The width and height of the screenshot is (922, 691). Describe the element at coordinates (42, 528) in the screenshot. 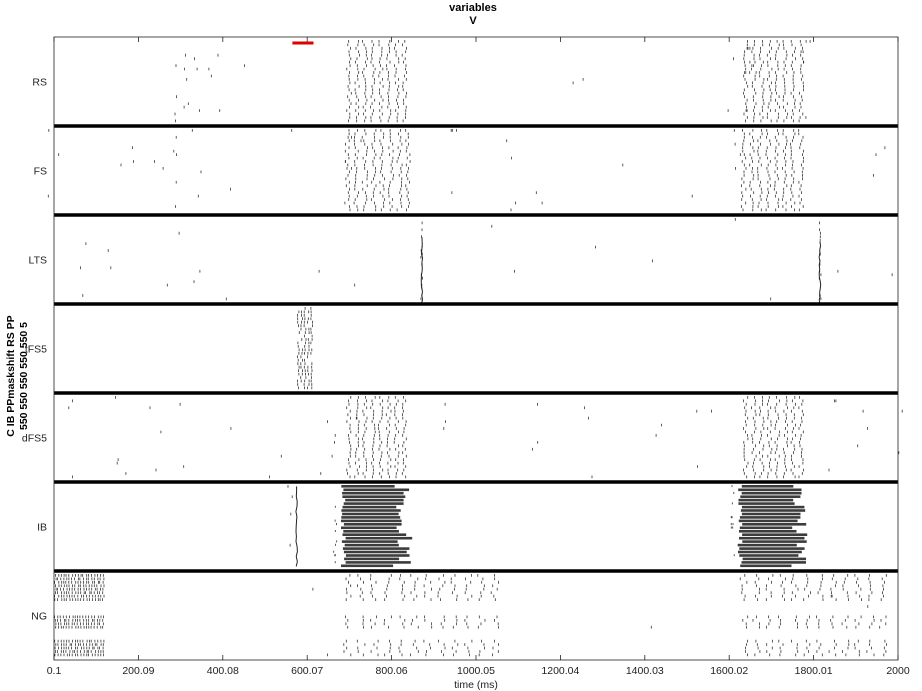

I see `population-label-ib: IB` at that location.